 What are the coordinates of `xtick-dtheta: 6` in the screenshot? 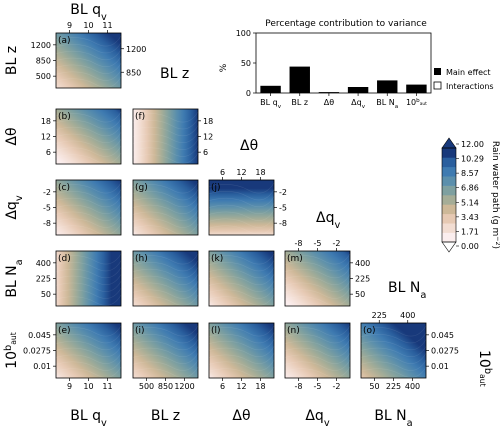 It's located at (222, 386).